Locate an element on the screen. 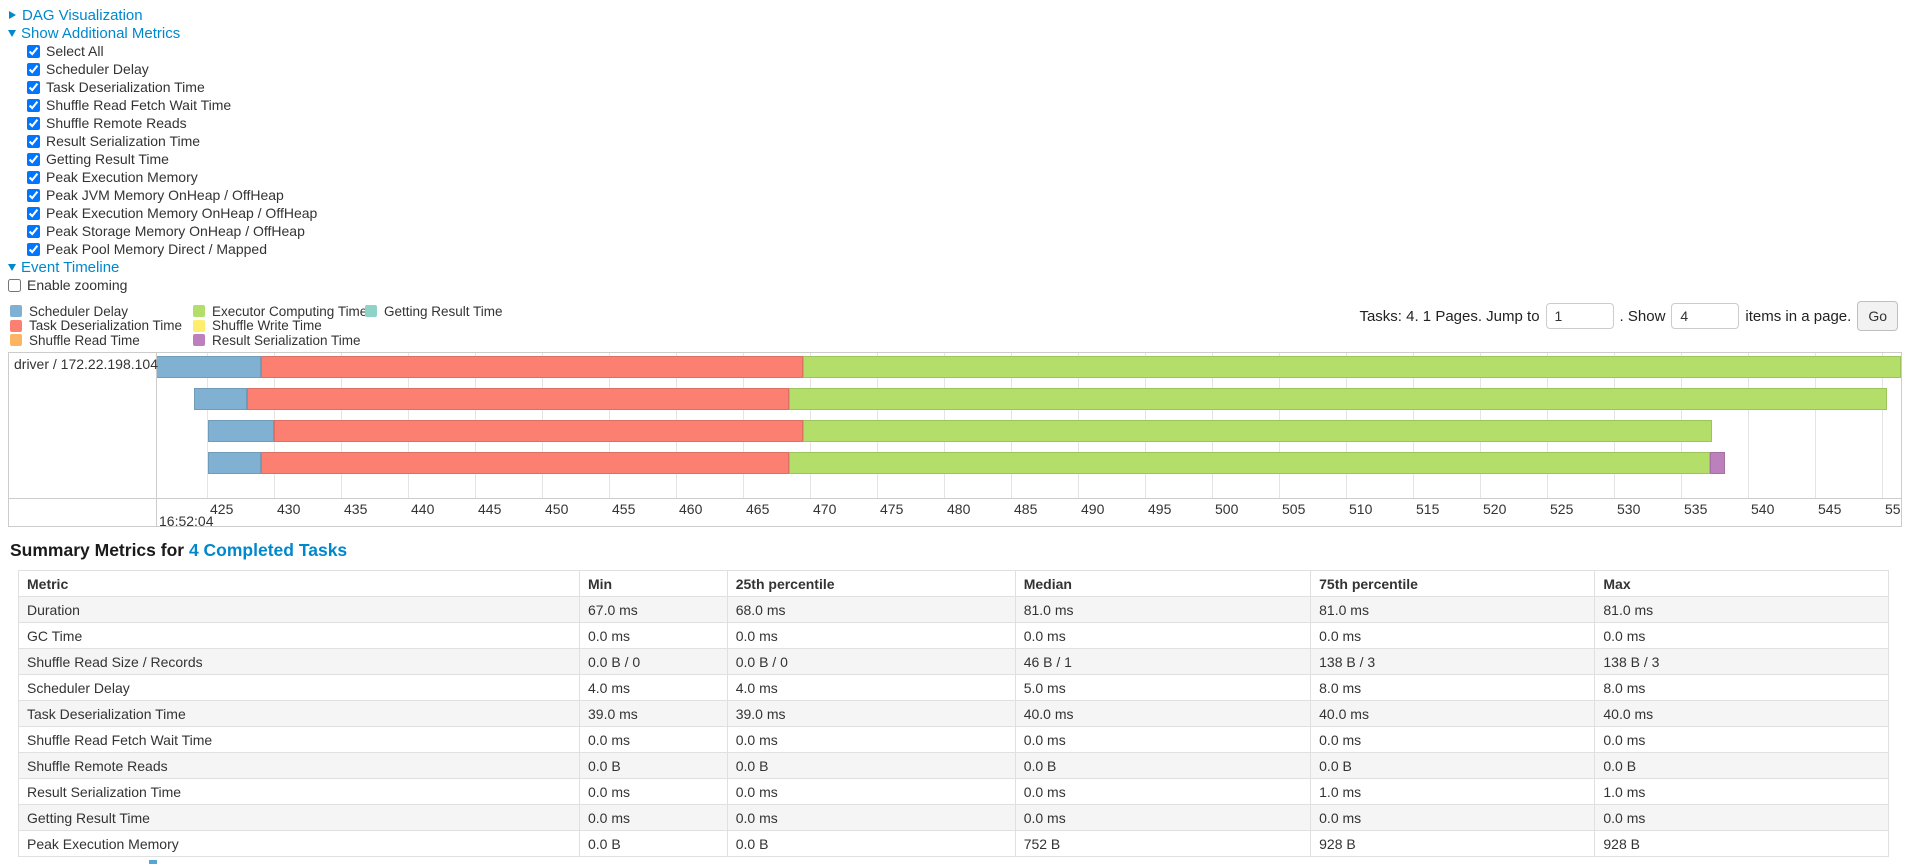  metric-checkbox-row: Peak Execution Memory is located at coordinates (172, 177).